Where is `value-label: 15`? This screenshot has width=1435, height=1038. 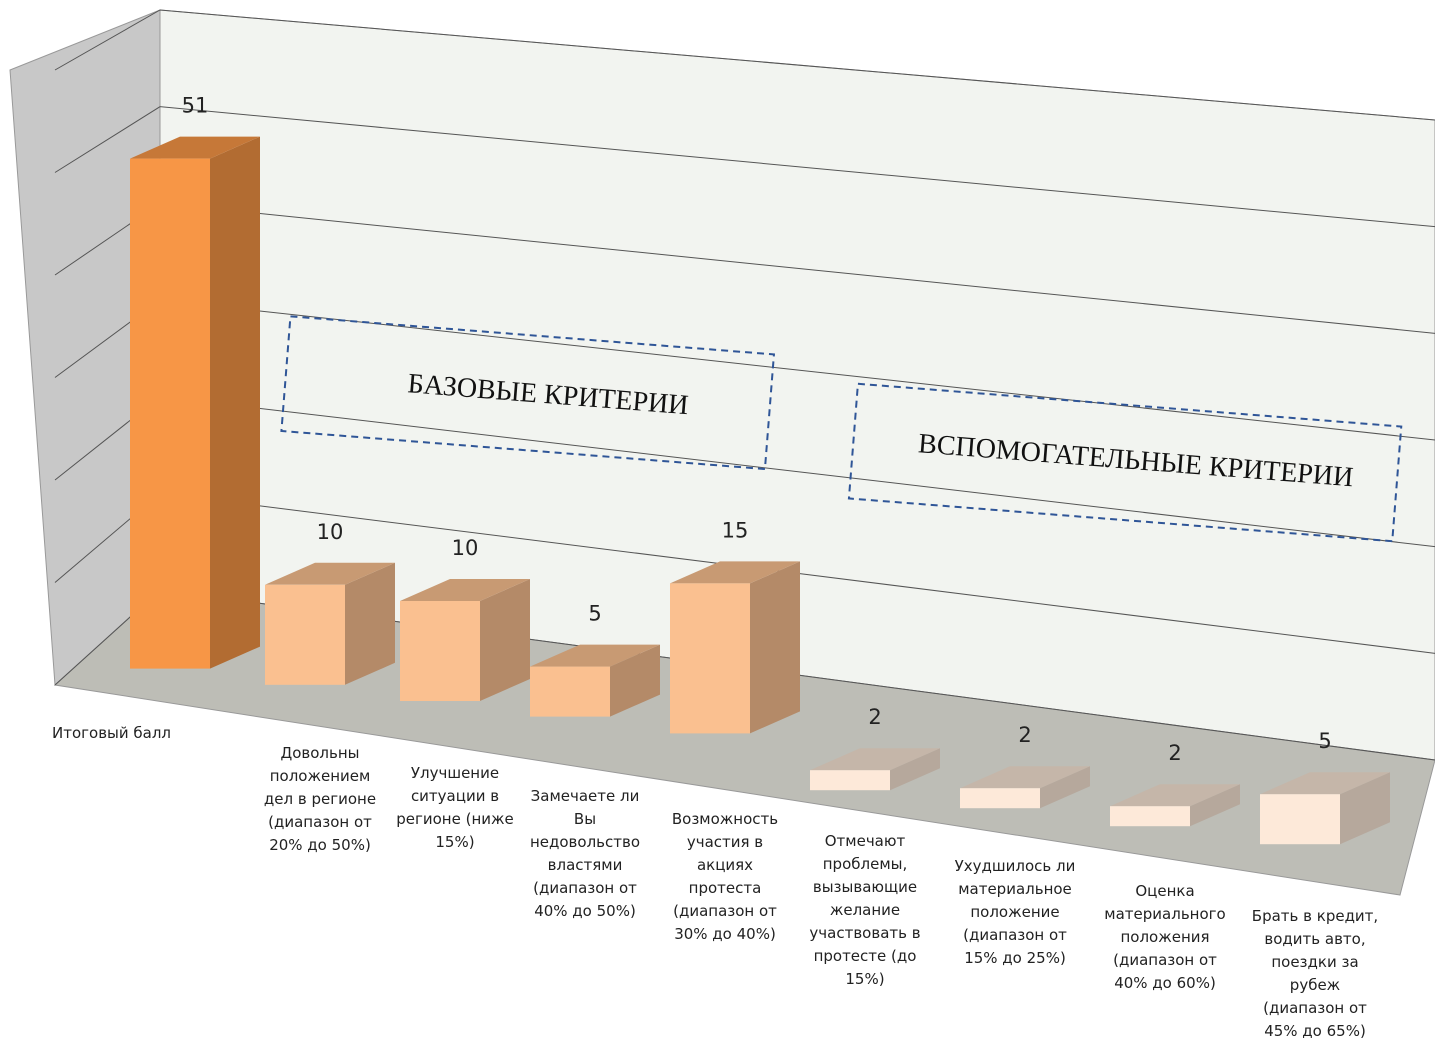 value-label: 15 is located at coordinates (735, 530).